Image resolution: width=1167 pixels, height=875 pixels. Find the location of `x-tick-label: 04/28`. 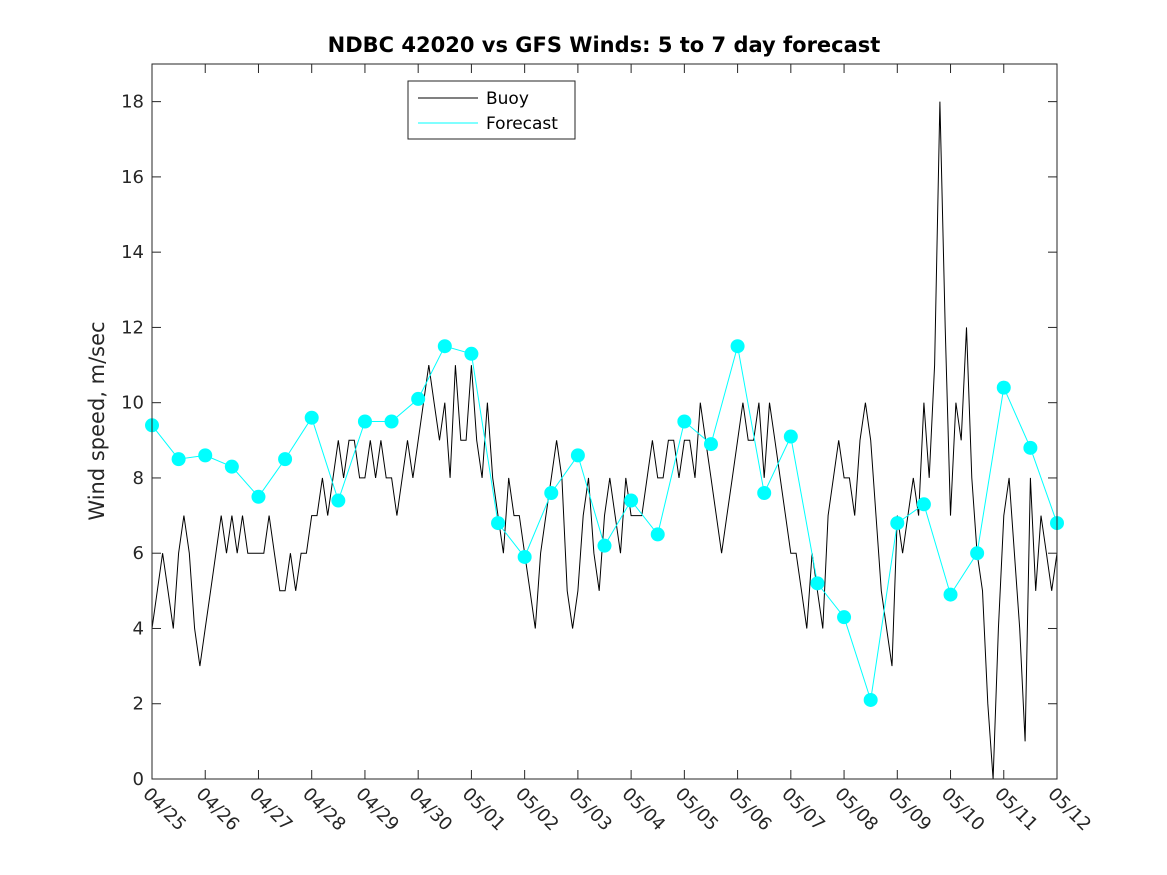

x-tick-label: 04/28 is located at coordinates (324, 810).